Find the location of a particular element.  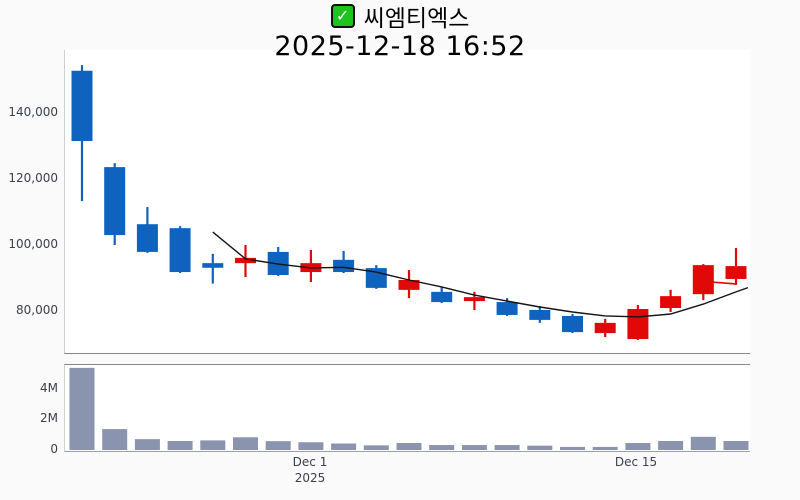

volume-tick-0: 0 is located at coordinates (54, 449).